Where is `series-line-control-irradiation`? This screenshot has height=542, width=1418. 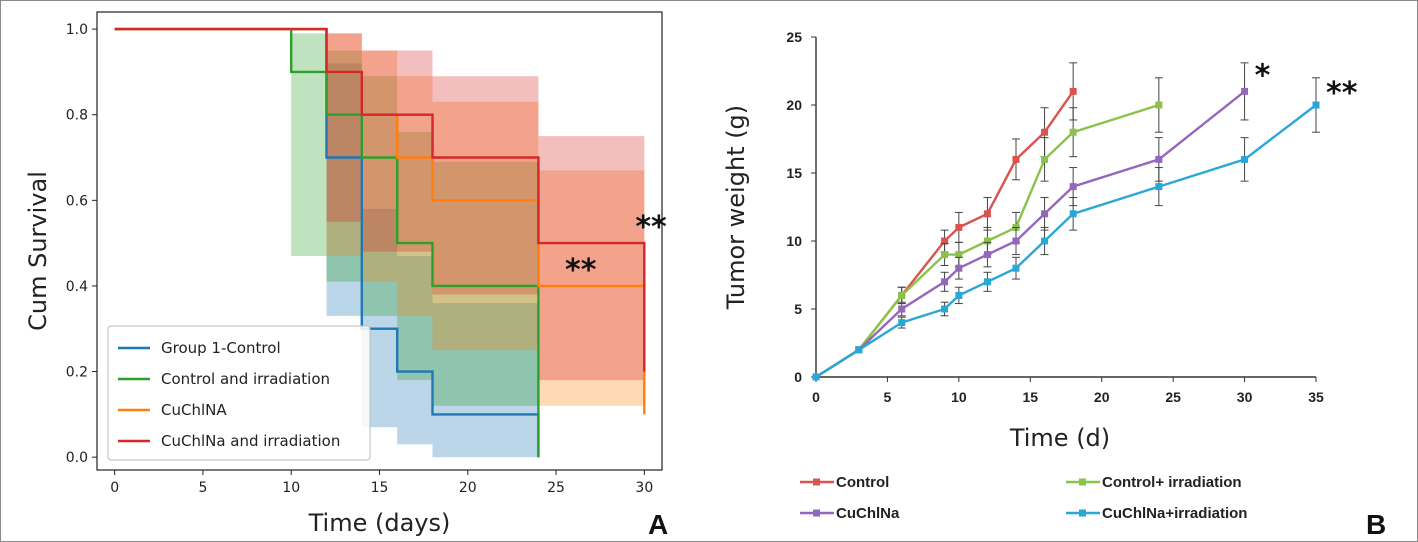 series-line-control-irradiation is located at coordinates (987, 241).